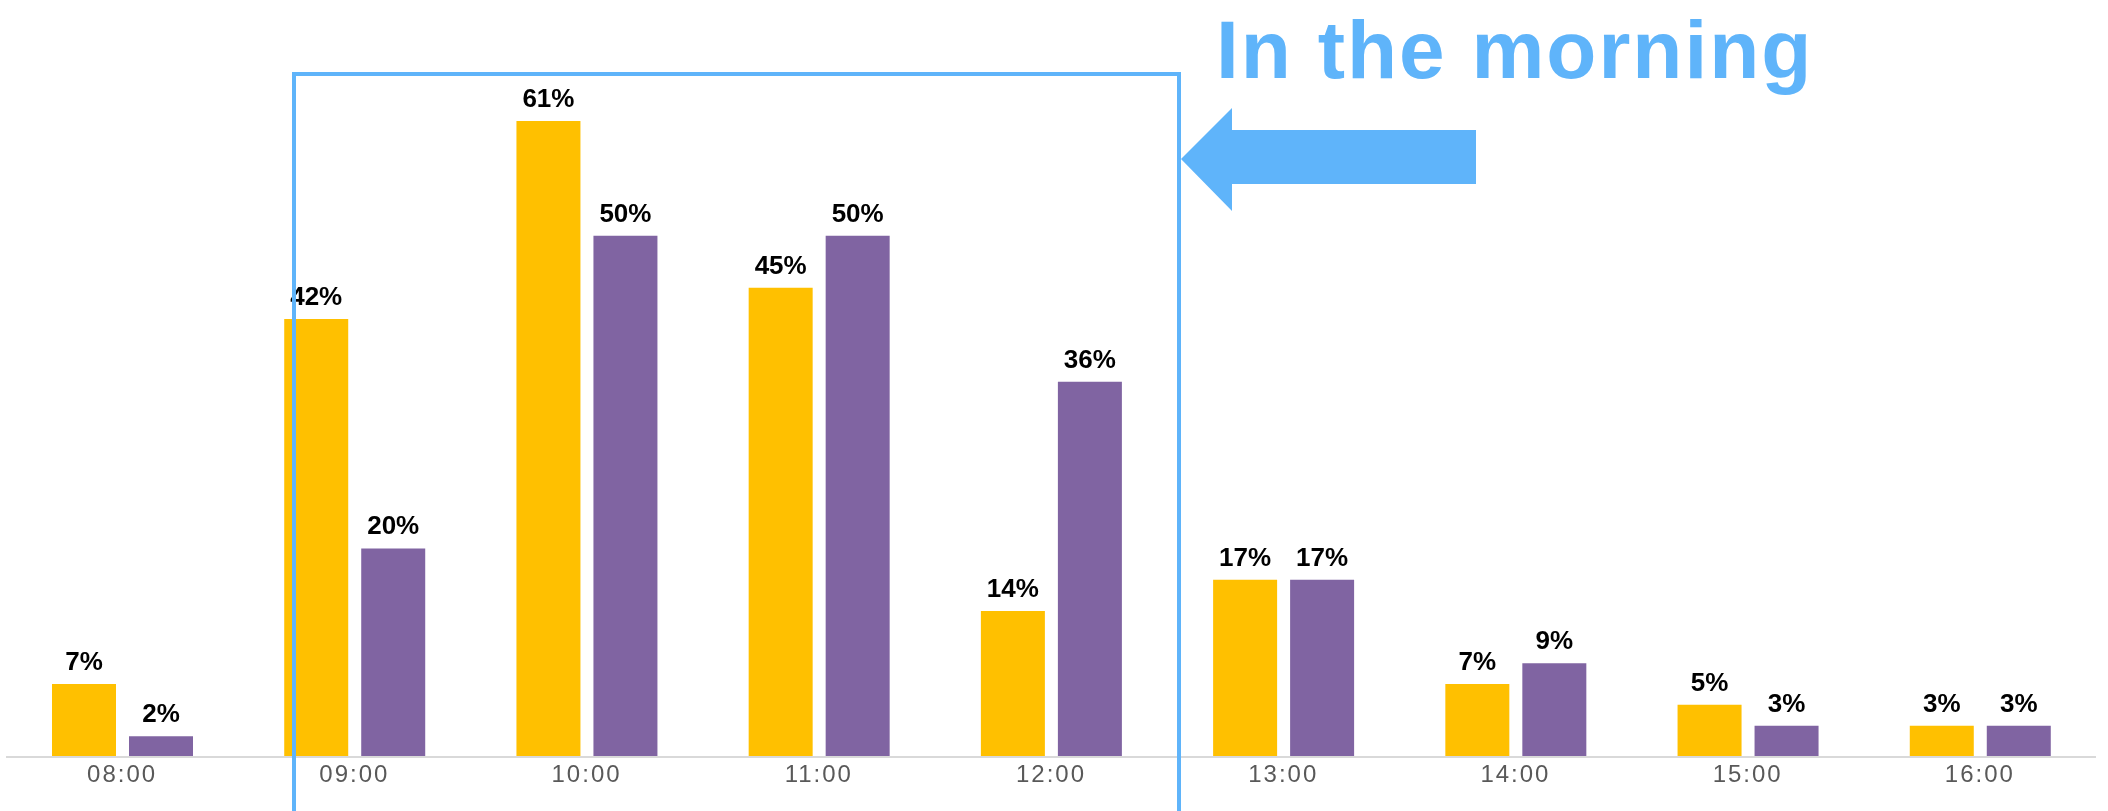  What do you see at coordinates (1089, 358) in the screenshot?
I see `data-label: 36%` at bounding box center [1089, 358].